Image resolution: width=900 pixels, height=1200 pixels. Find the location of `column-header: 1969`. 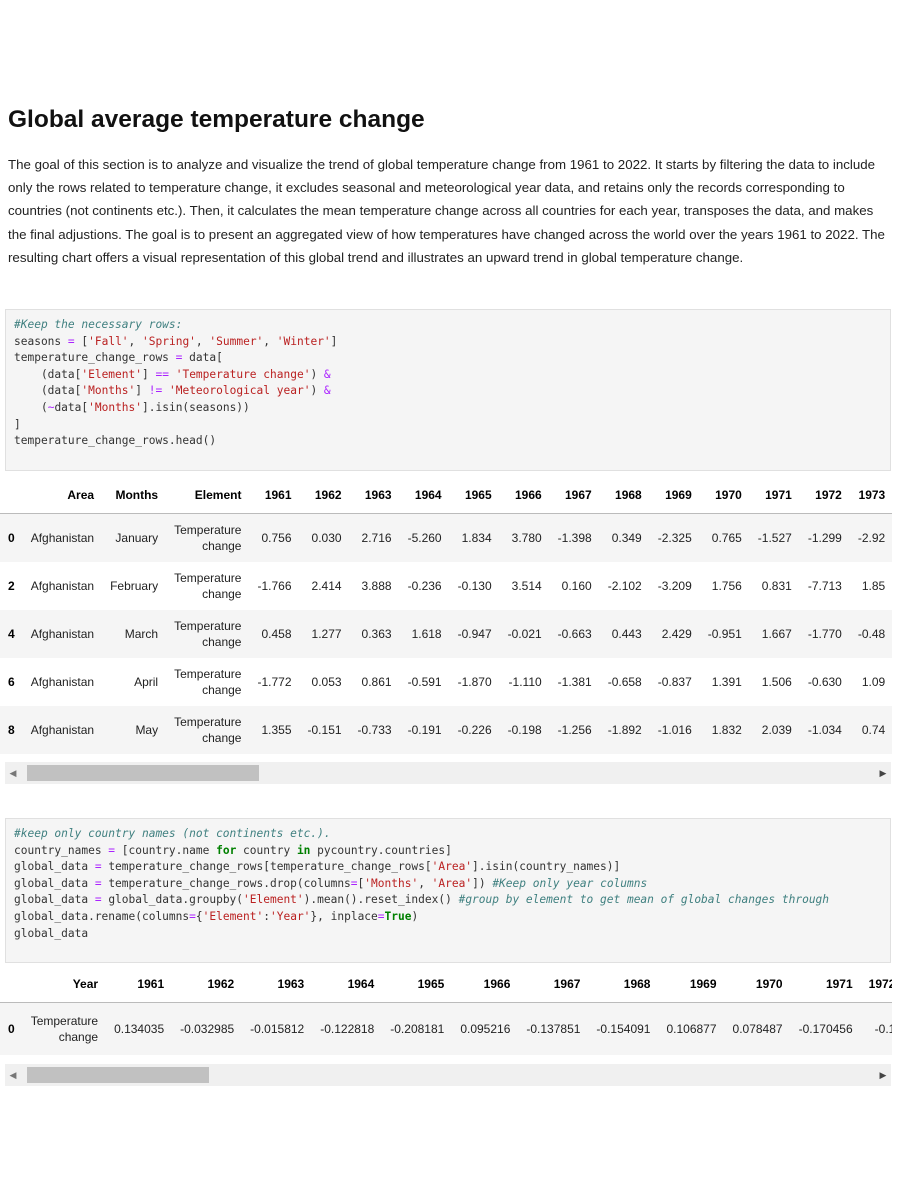

column-header: 1969 is located at coordinates (703, 984).